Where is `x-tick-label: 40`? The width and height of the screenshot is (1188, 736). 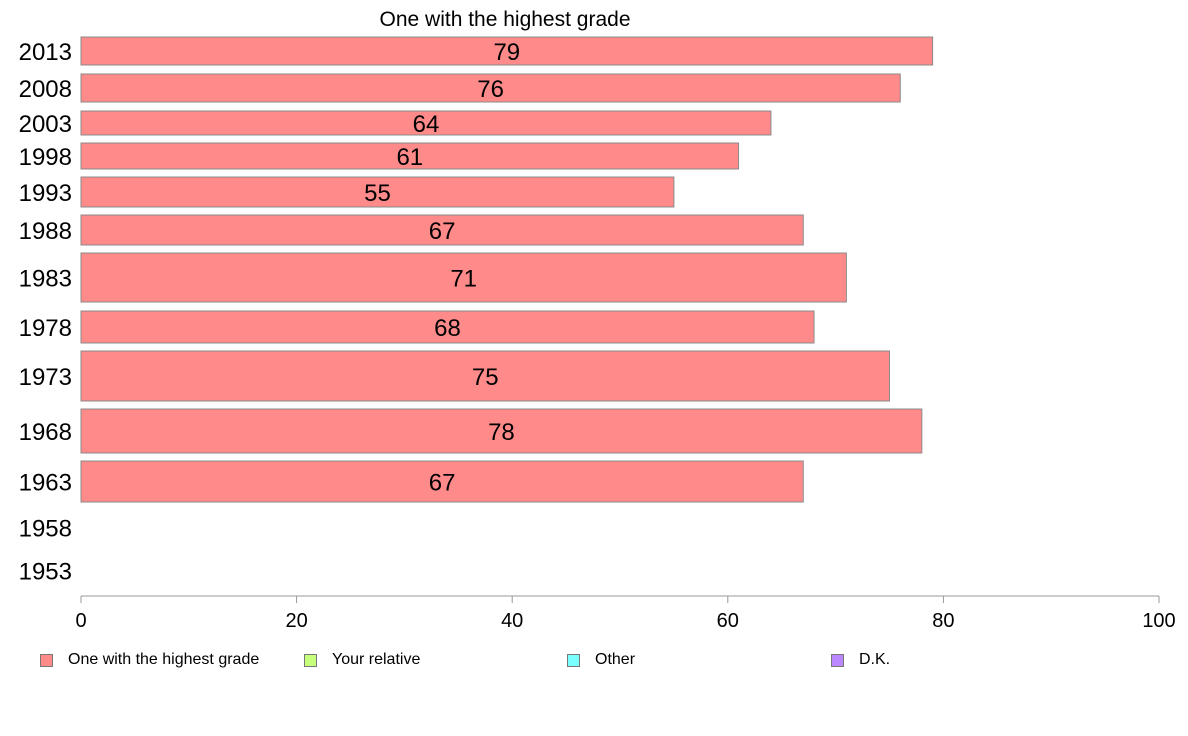 x-tick-label: 40 is located at coordinates (512, 621).